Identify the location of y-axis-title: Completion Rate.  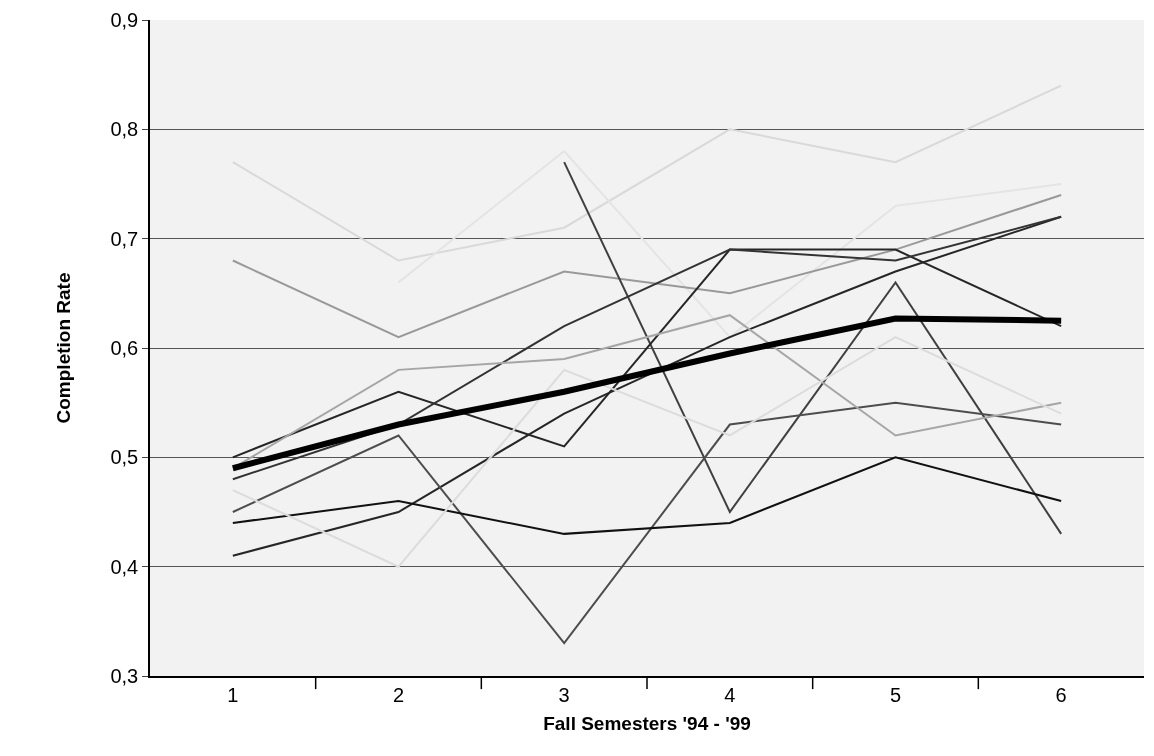
(63, 348).